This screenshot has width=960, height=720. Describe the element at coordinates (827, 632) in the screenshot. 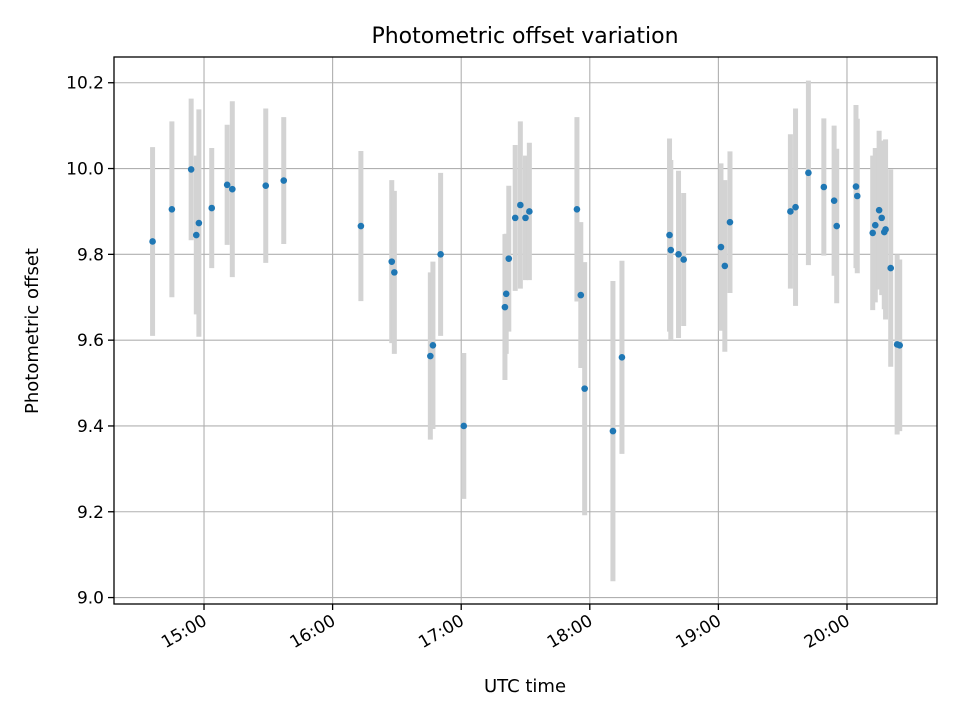

I see `x-tick-label: 20:00` at that location.